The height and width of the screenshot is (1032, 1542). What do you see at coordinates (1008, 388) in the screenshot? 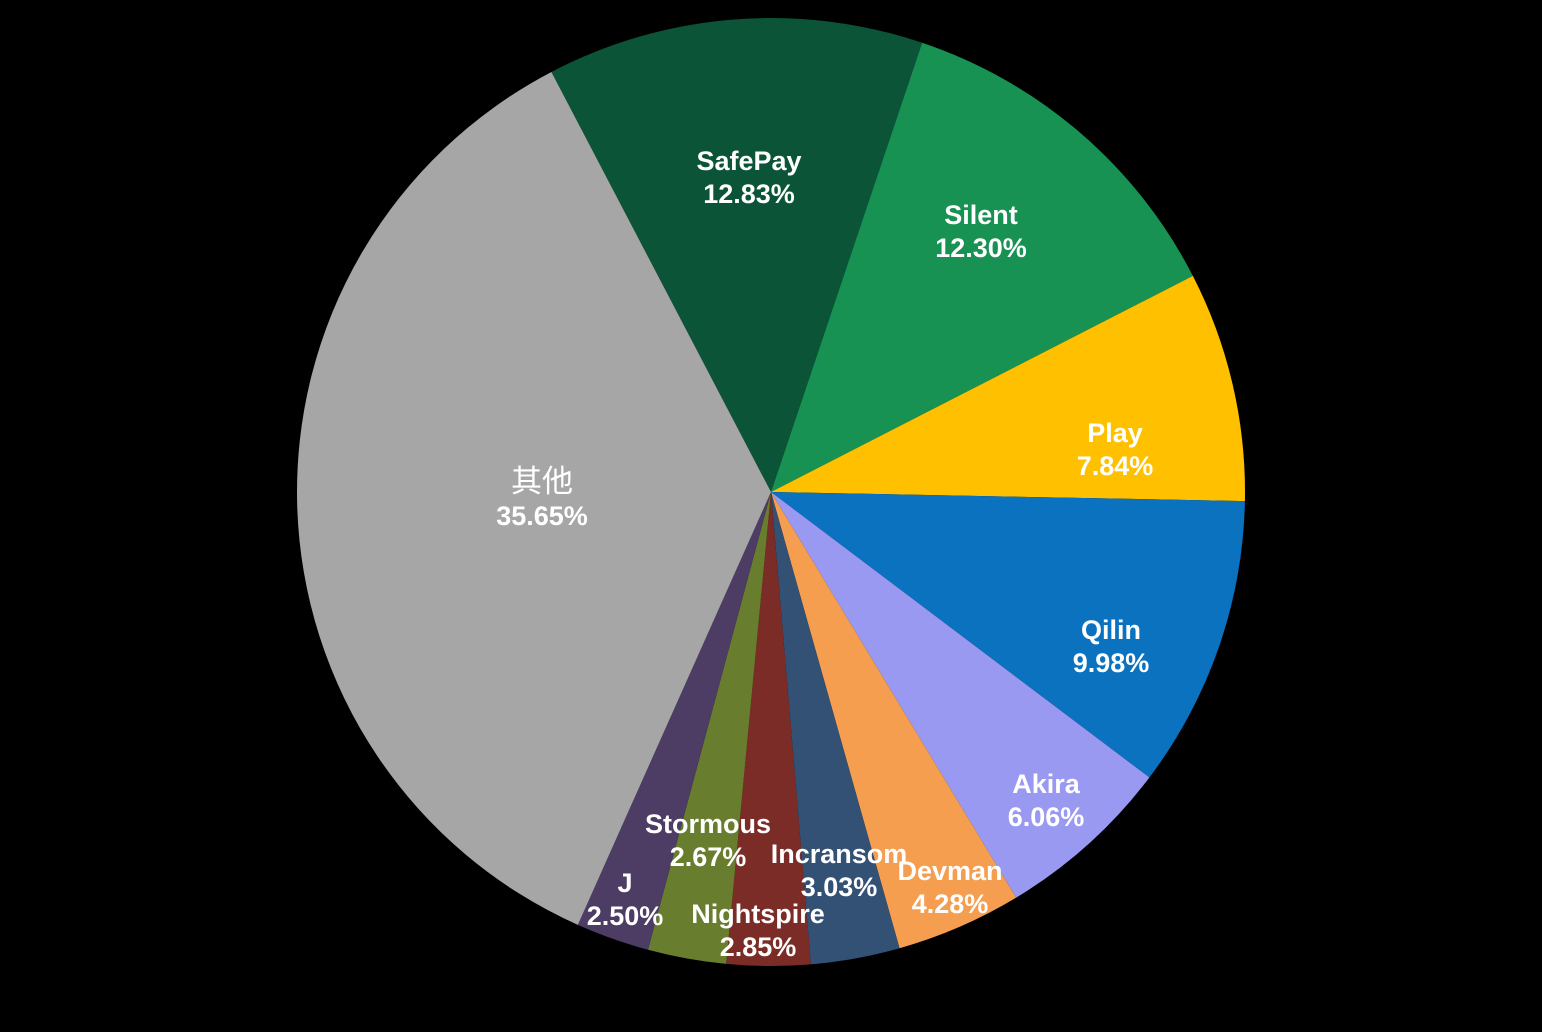
I see `pie-slice-play` at bounding box center [1008, 388].